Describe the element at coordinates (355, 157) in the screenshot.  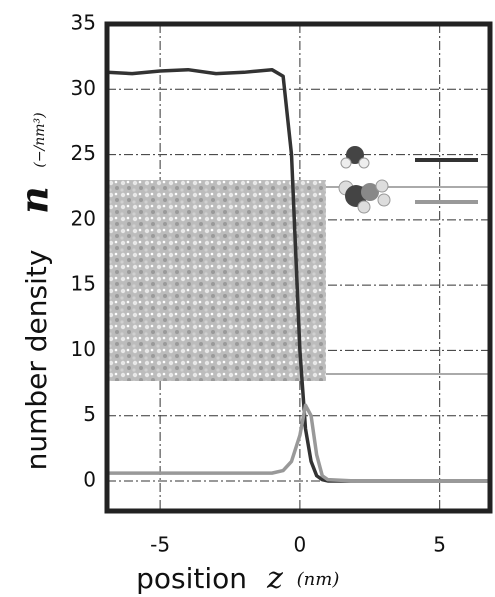
I see `water-icon` at that location.